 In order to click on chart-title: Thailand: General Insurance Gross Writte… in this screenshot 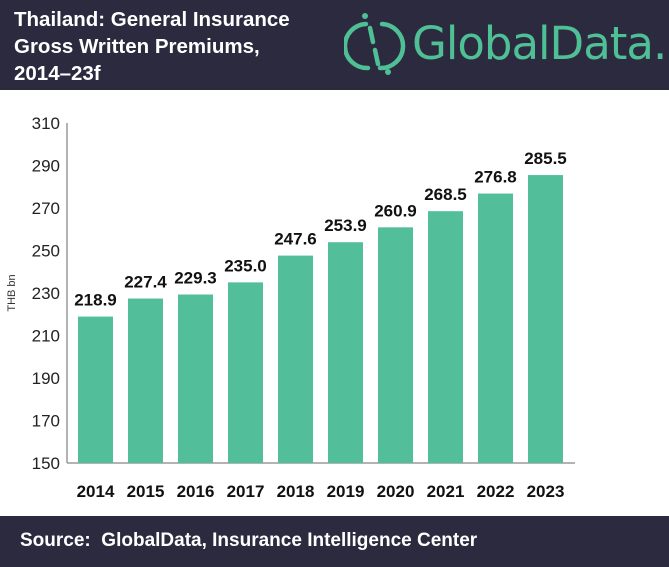, I will do `click(152, 46)`.